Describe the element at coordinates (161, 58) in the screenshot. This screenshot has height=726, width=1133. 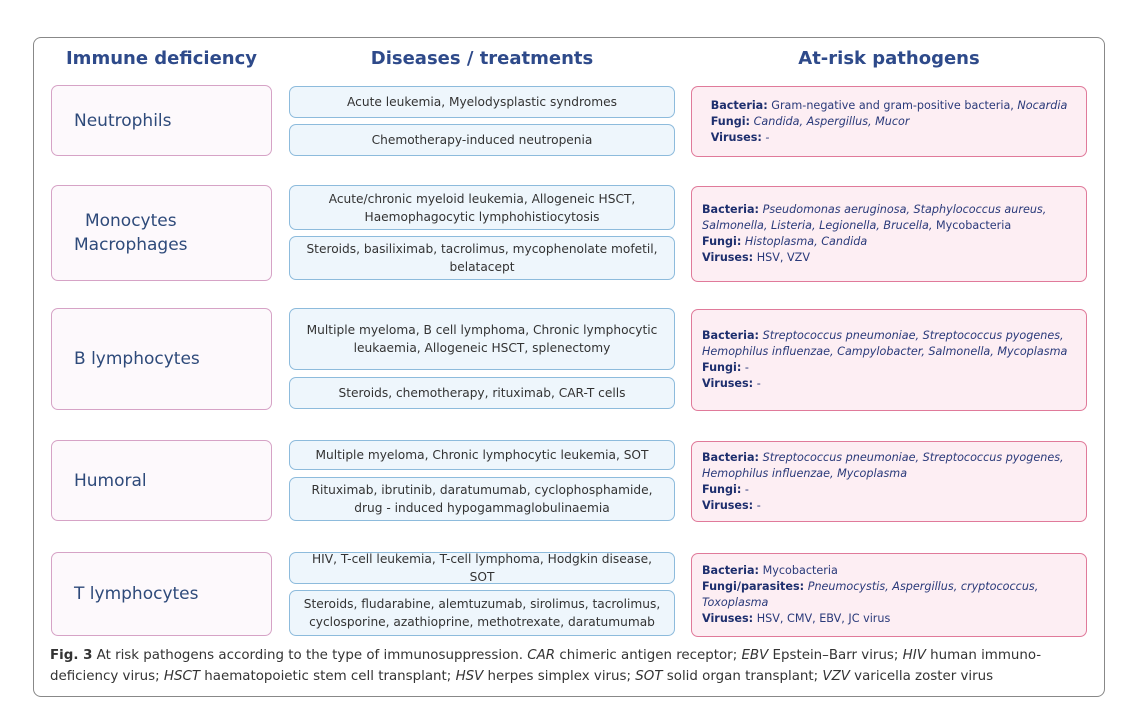
I see `column-header: Immune deficiency` at that location.